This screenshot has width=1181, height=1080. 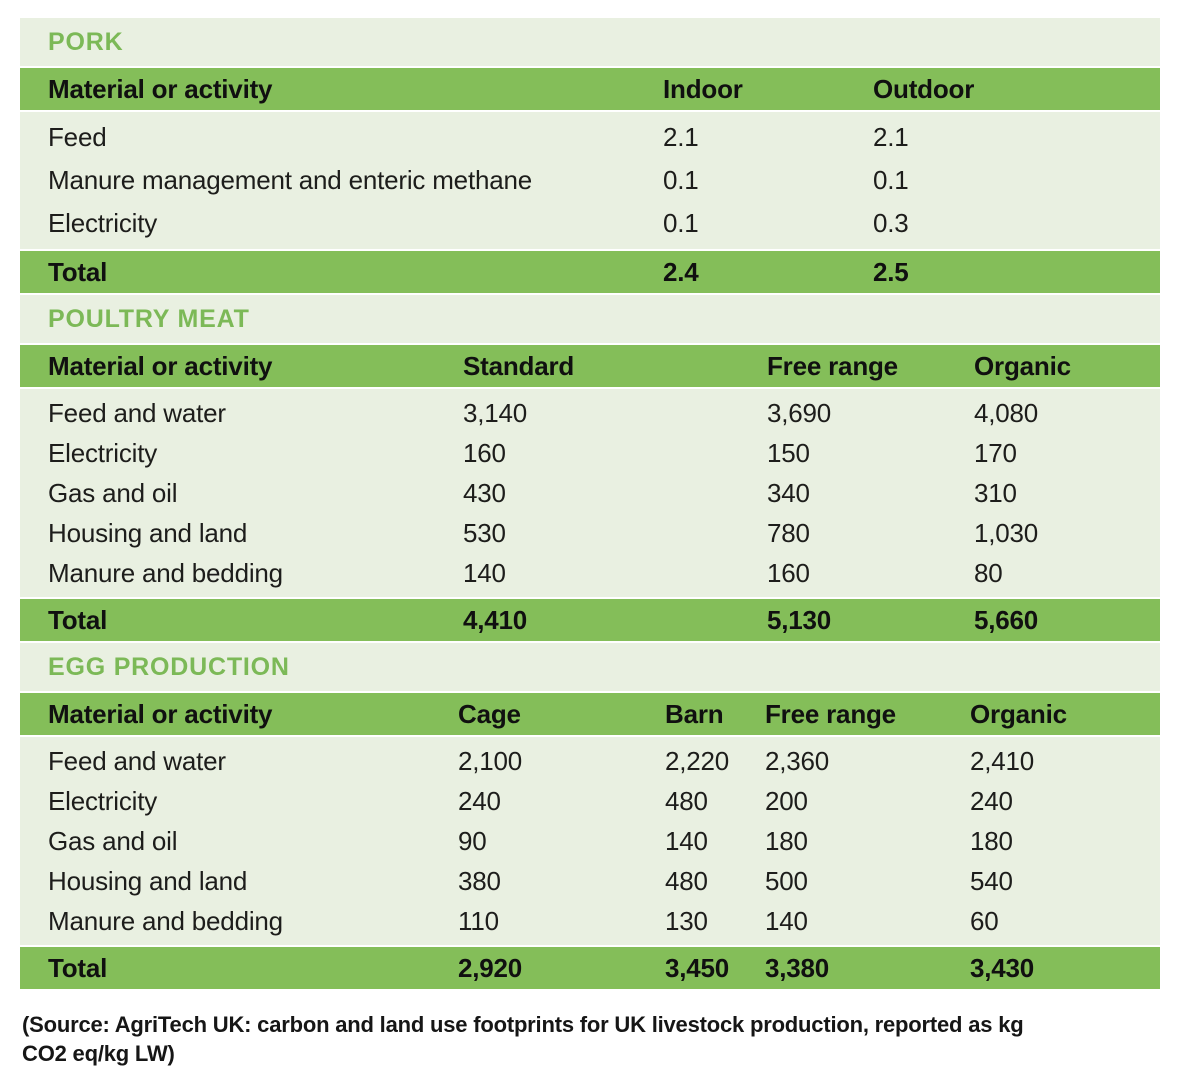 What do you see at coordinates (891, 271) in the screenshot?
I see `total-value-cell: 2.5` at bounding box center [891, 271].